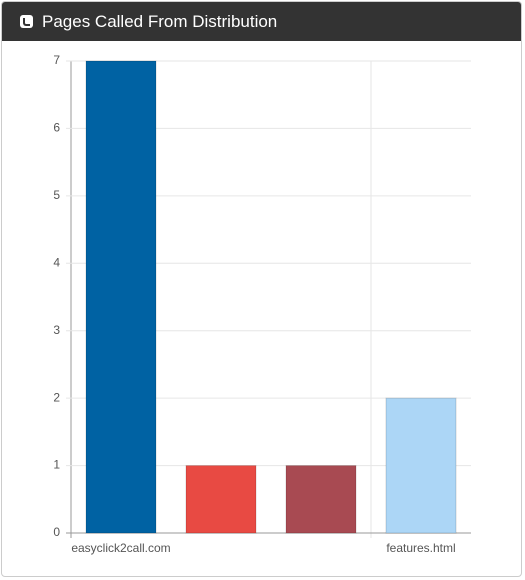 This screenshot has height=580, width=525. What do you see at coordinates (160, 21) in the screenshot?
I see `panel-title: Pages Called From Distribution` at bounding box center [160, 21].